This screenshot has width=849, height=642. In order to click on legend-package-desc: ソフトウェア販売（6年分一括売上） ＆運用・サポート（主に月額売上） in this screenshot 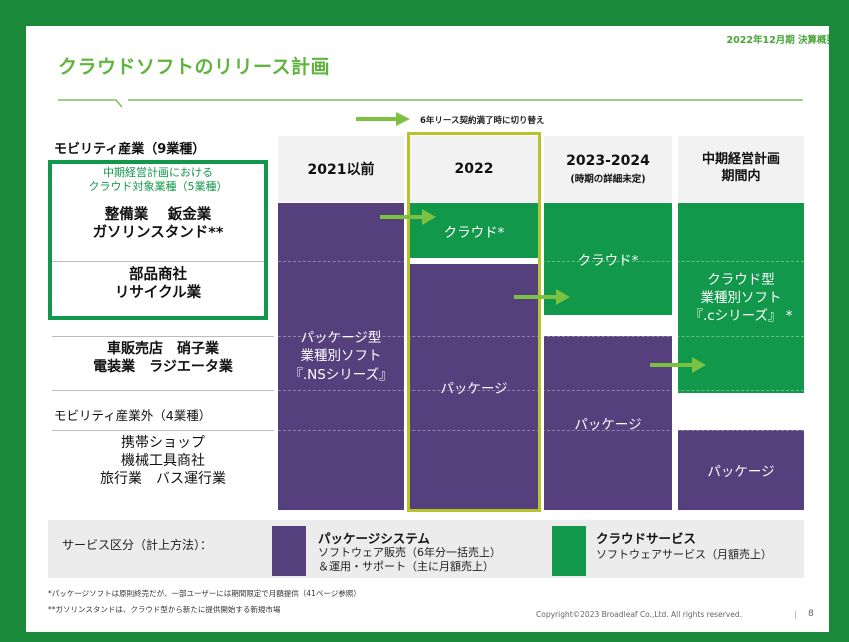, I will do `click(409, 559)`.